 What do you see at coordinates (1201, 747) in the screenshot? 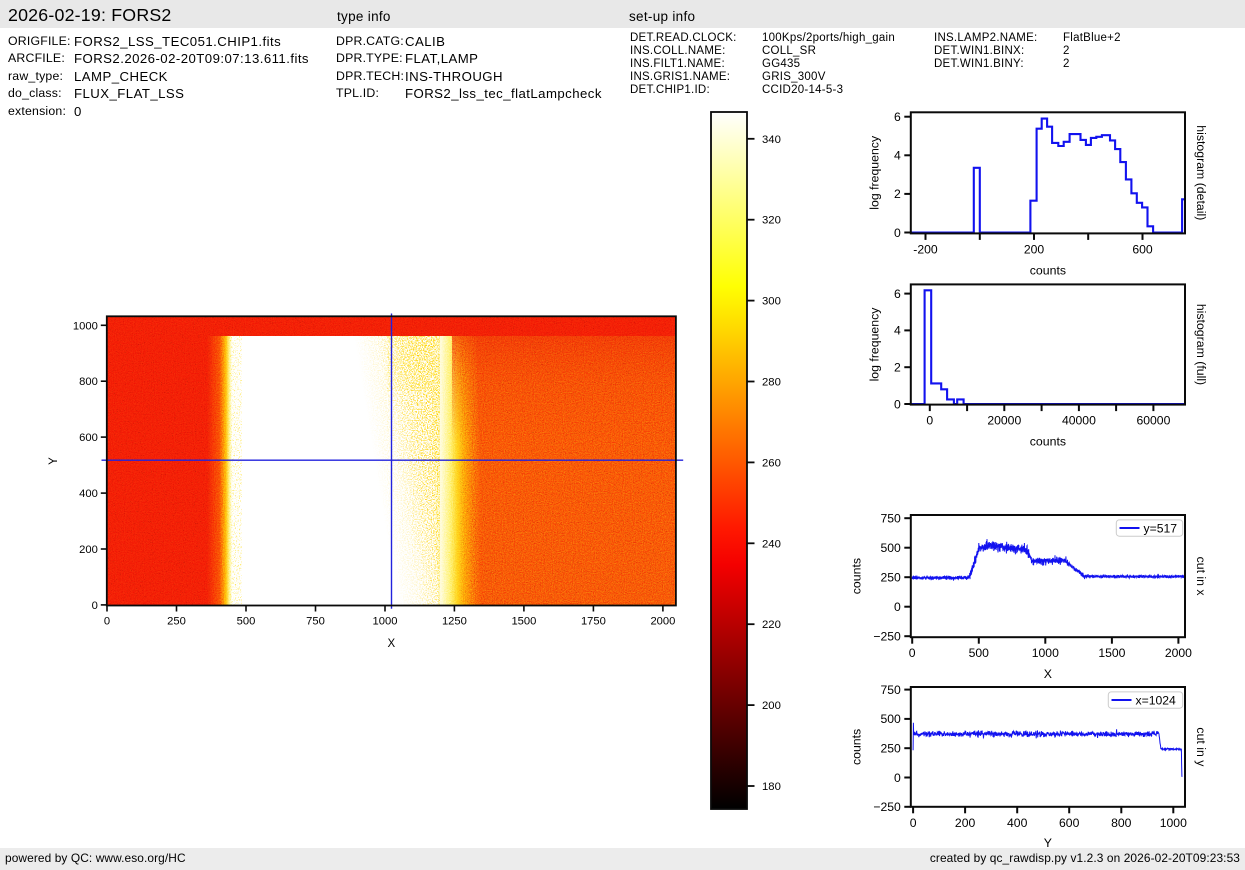
I see `svg-text: cut in y` at bounding box center [1201, 747].